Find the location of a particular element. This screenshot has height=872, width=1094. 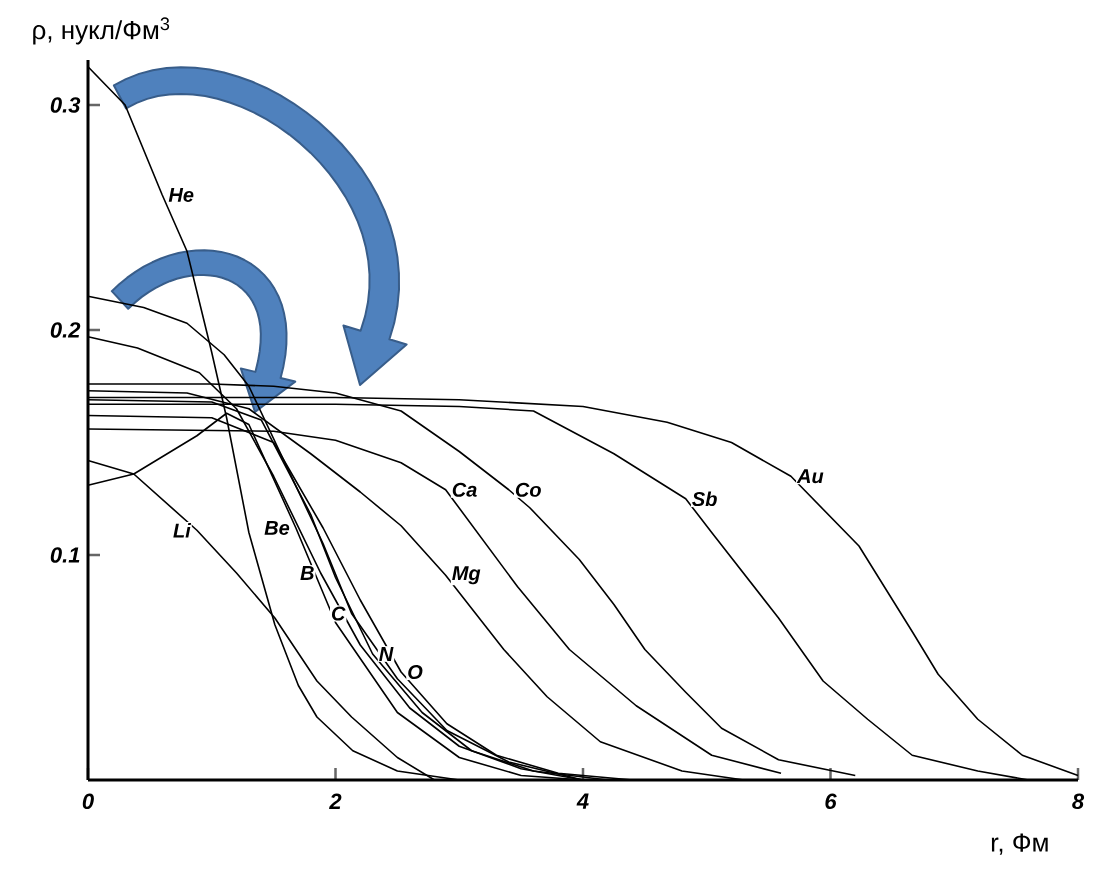

series-label: C is located at coordinates (338, 613).